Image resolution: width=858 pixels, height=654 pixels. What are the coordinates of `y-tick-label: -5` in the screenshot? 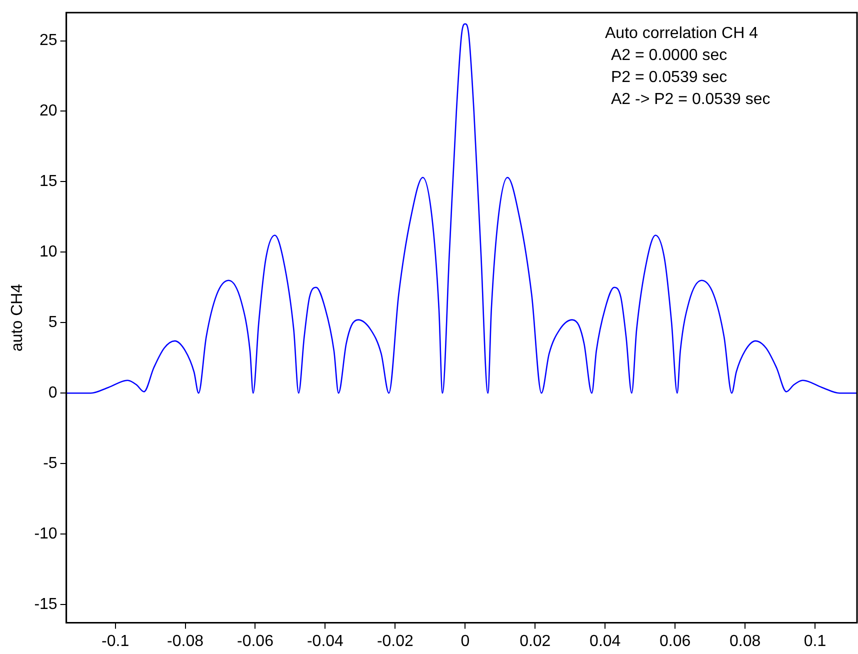 It's located at (50, 463).